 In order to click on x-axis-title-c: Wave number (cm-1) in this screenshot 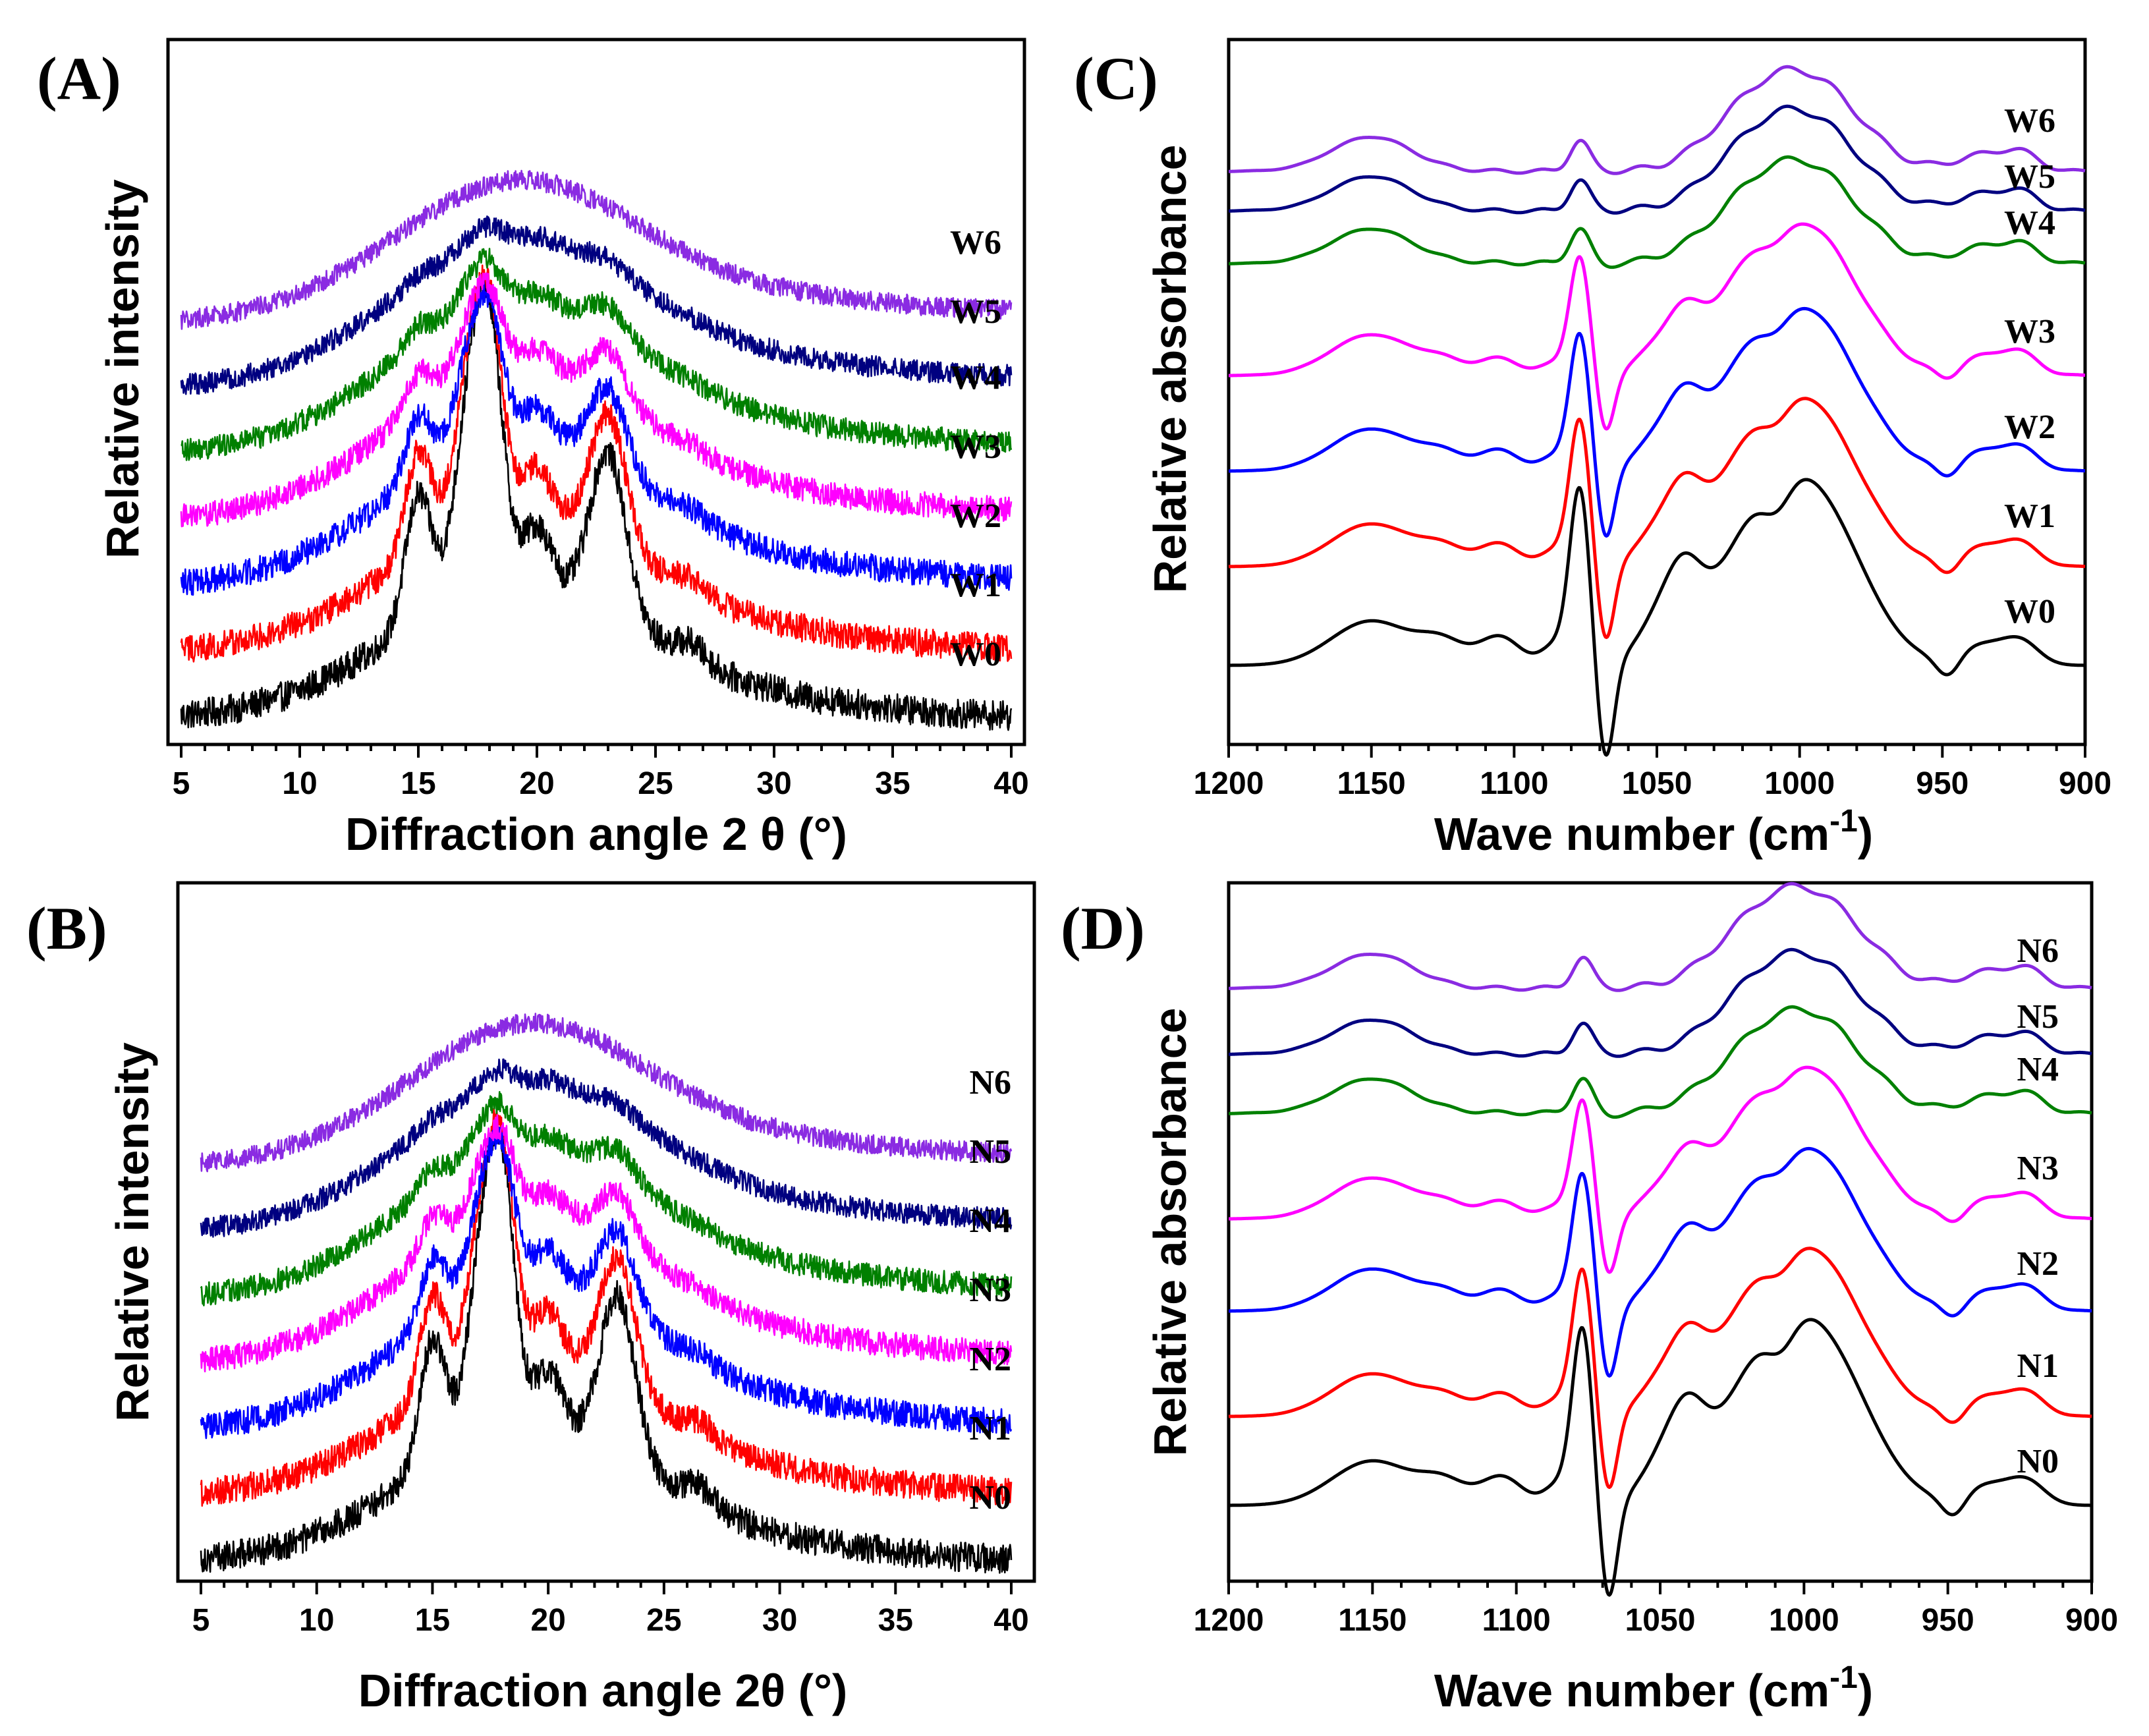, I will do `click(1653, 832)`.